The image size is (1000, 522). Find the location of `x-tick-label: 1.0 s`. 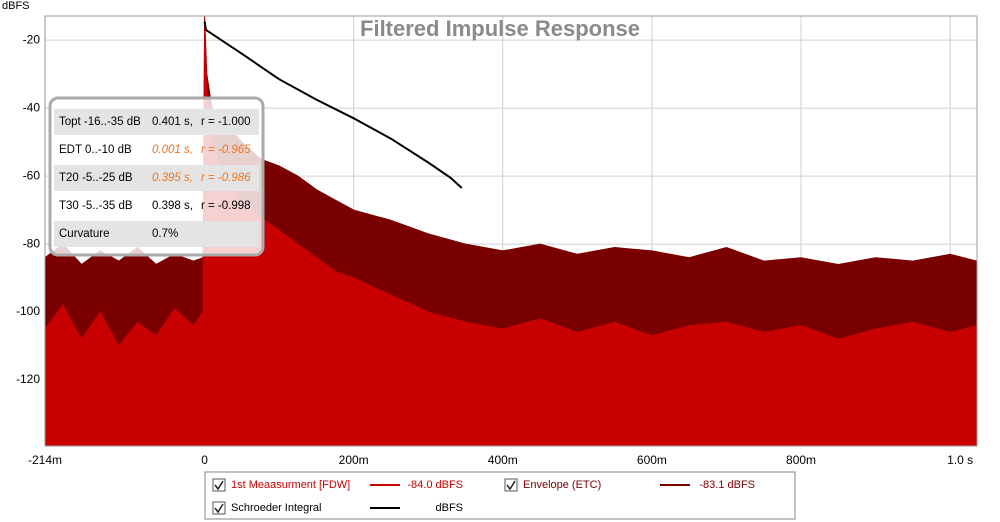

x-tick-label: 1.0 s is located at coordinates (960, 460).